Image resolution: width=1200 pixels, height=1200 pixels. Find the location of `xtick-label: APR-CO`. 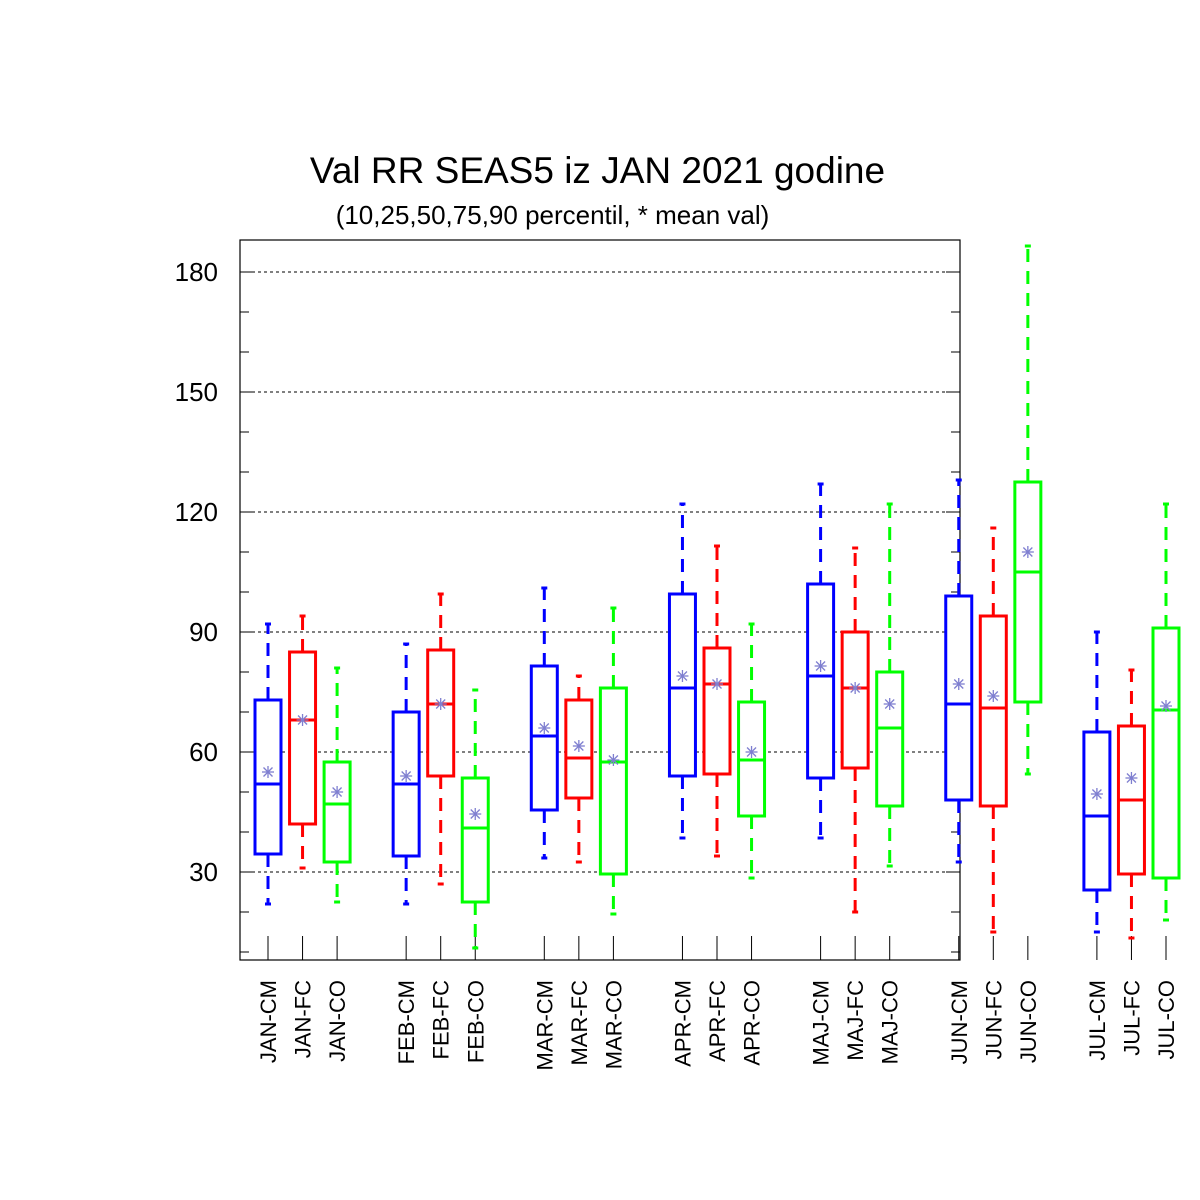

xtick-label: APR-CO is located at coordinates (752, 1023).